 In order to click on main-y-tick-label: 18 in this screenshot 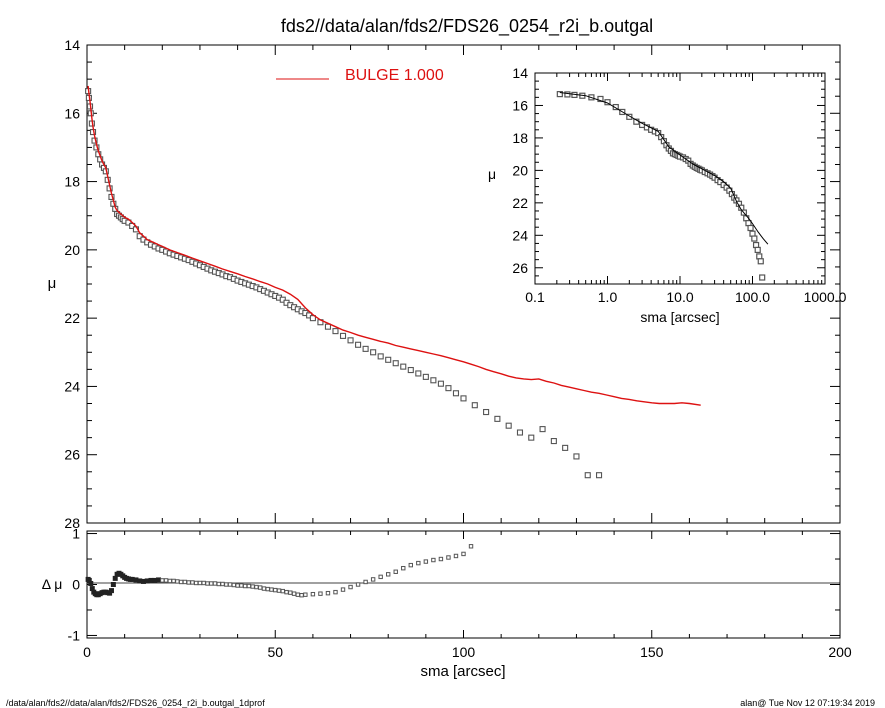, I will do `click(72, 182)`.